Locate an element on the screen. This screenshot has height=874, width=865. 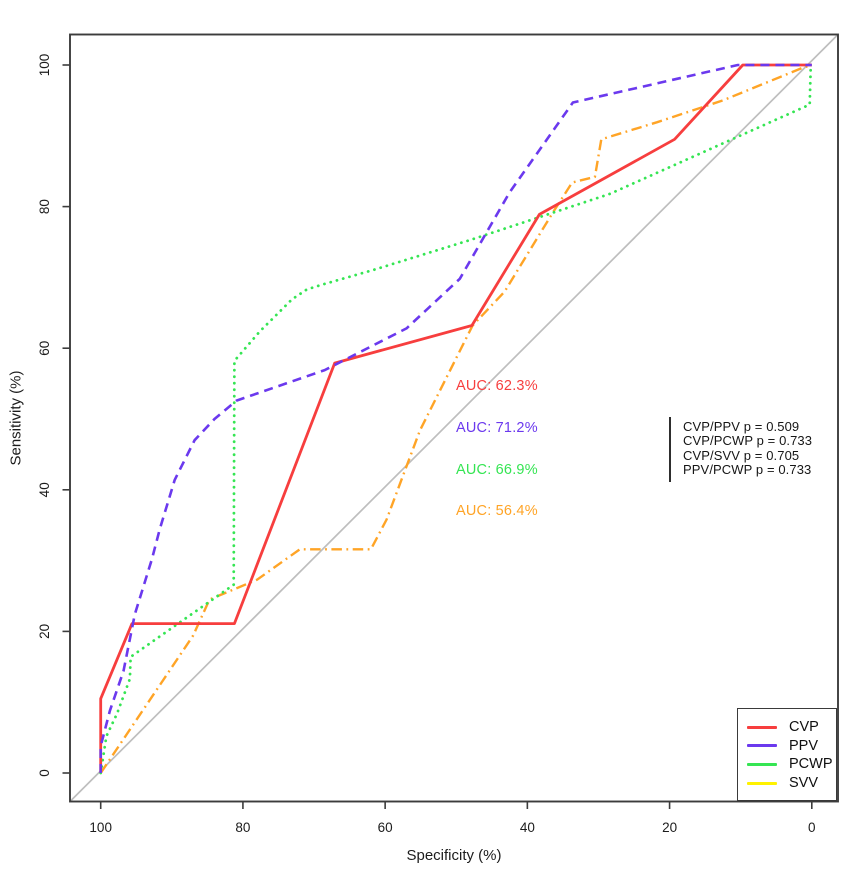
x-tick-label: 0 is located at coordinates (812, 827).